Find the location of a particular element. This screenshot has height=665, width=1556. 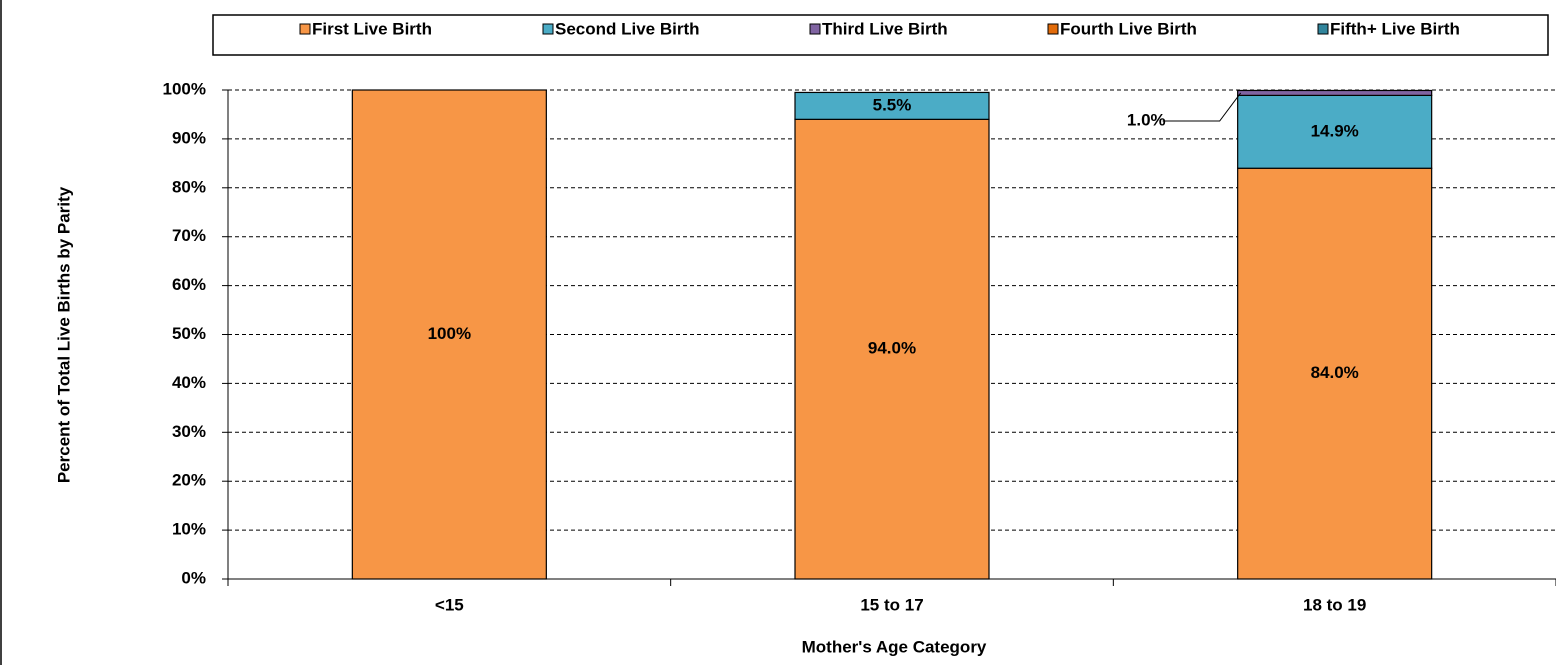

value-label: 84.0% is located at coordinates (1335, 372).